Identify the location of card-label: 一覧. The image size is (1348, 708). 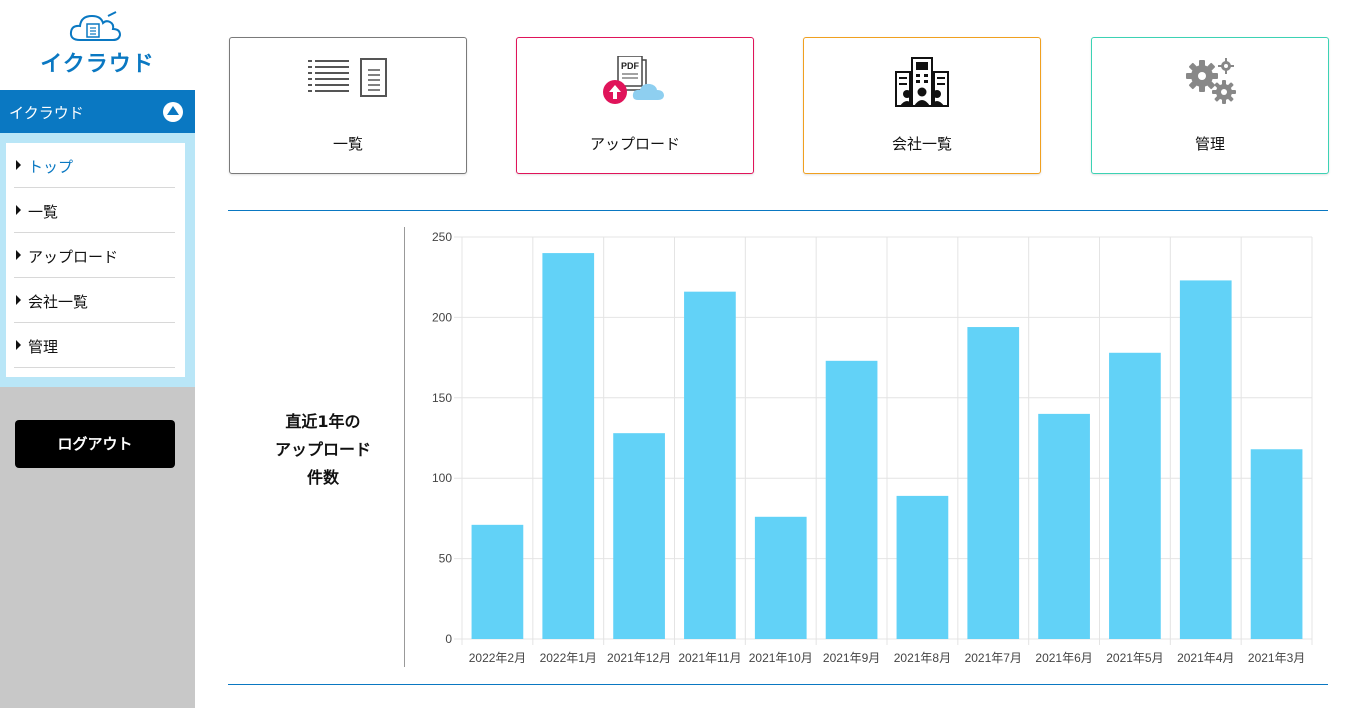
(347, 144).